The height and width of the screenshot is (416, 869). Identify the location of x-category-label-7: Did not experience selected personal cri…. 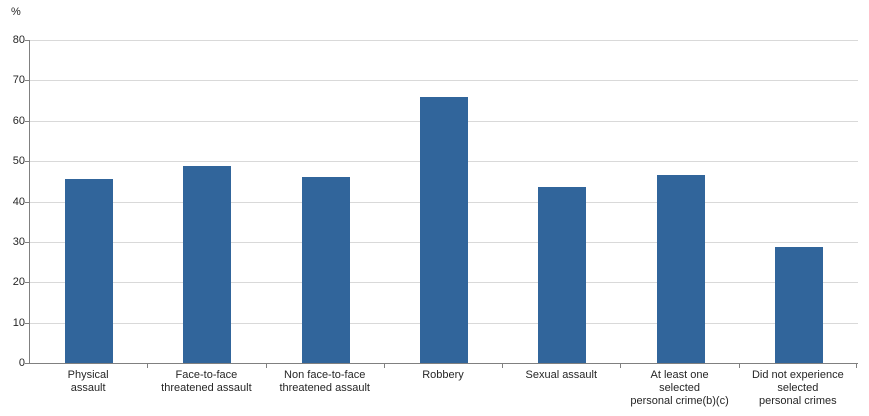
(797, 388).